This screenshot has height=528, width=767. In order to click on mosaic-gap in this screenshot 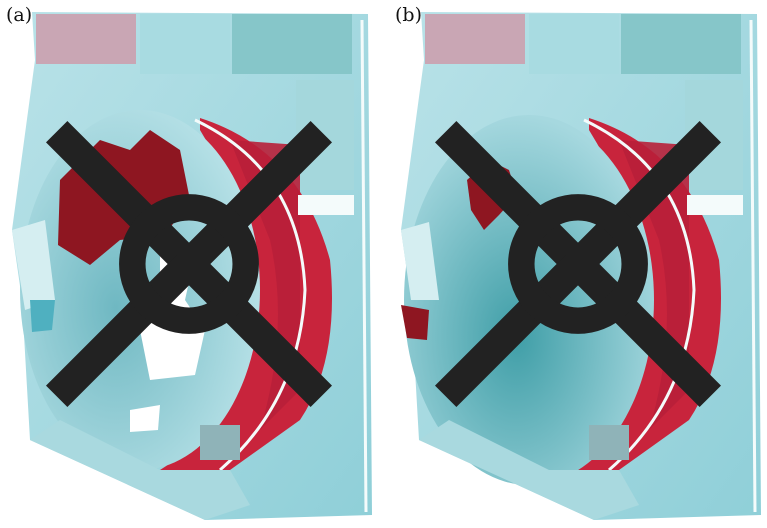, I will do `click(145, 418)`.